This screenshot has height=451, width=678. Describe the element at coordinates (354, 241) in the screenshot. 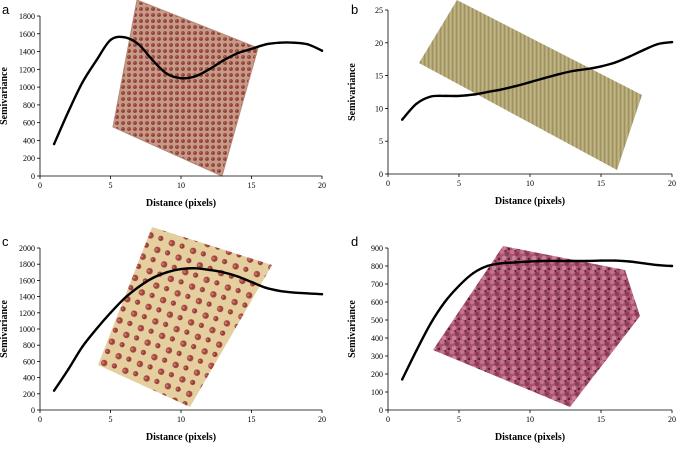

I see `panel-letter-d: d` at that location.